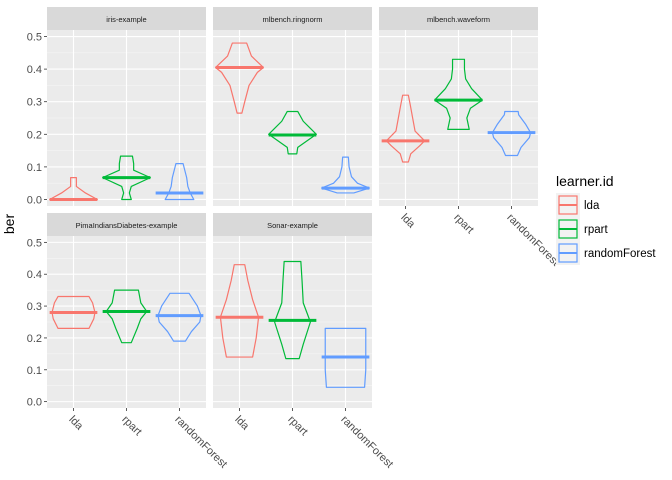  I want to click on facet-strip-title: PimaIndiansDiabetes-example, so click(127, 225).